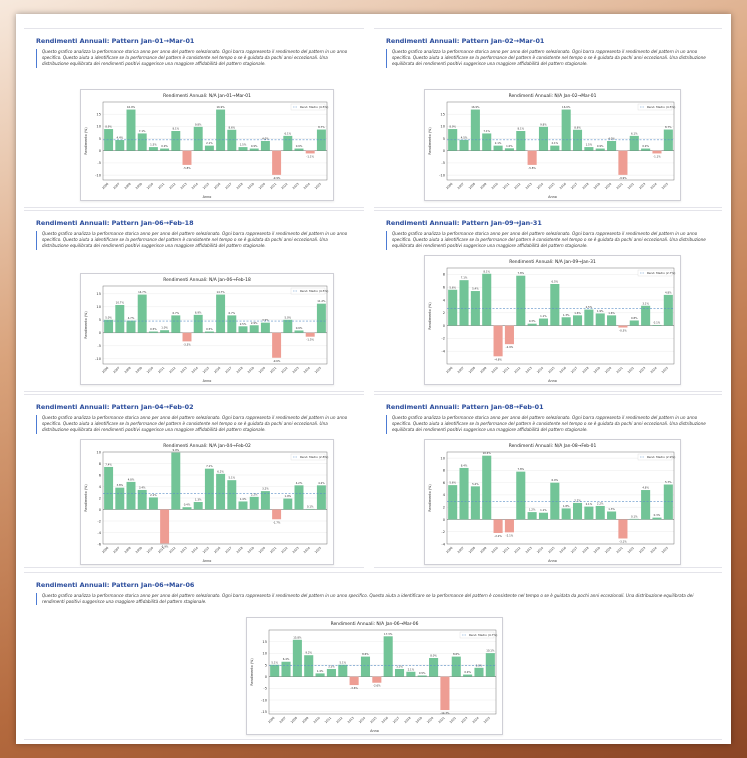 This screenshot has width=747, height=758. I want to click on bar-value-label: 1.0%, so click(164, 328).